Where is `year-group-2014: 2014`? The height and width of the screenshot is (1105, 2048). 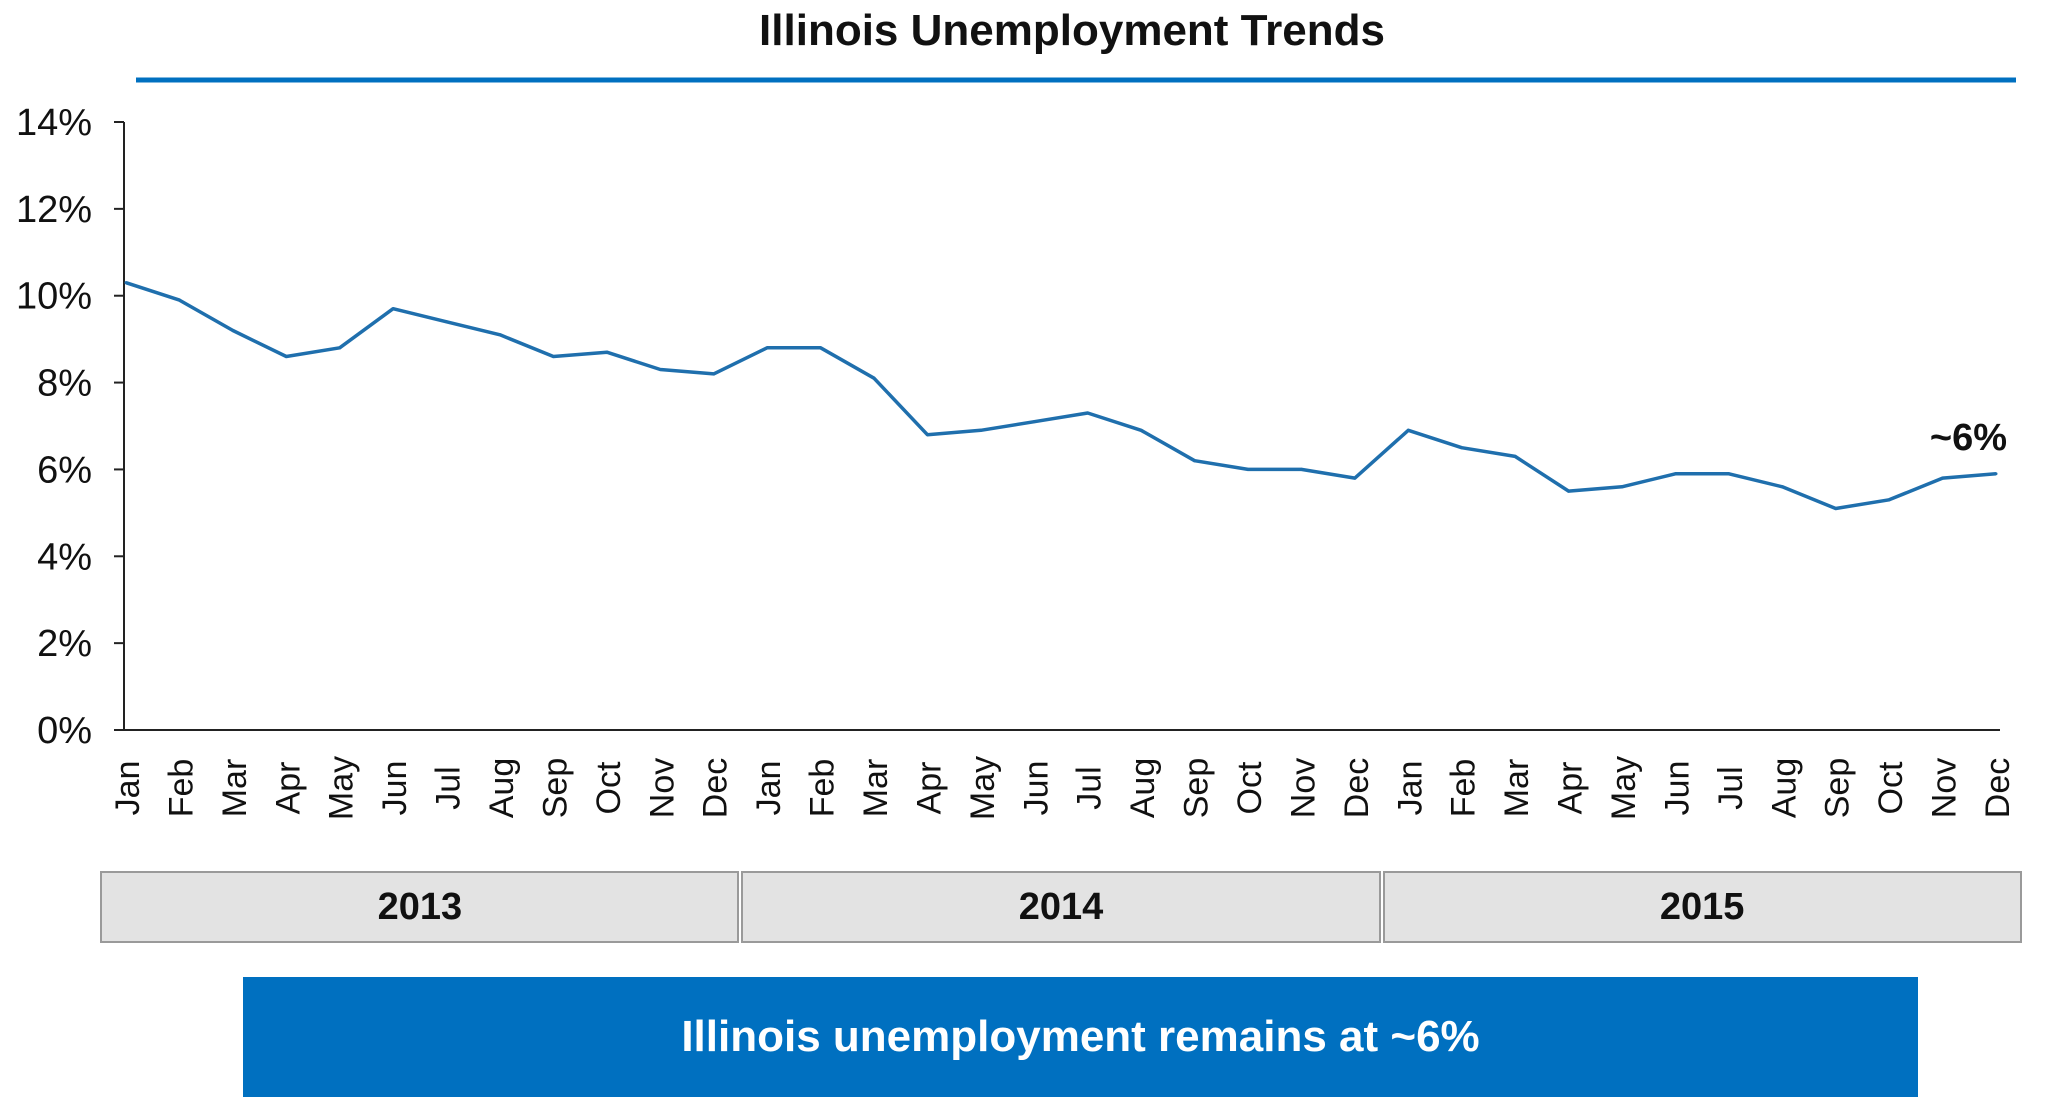
year-group-2014: 2014 is located at coordinates (1061, 907).